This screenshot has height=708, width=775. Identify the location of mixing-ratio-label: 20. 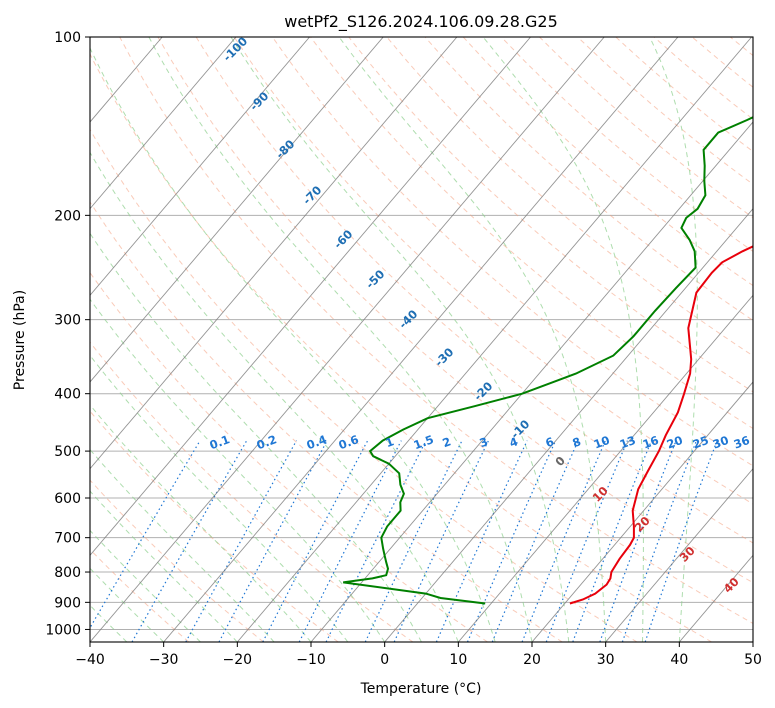
(675, 442).